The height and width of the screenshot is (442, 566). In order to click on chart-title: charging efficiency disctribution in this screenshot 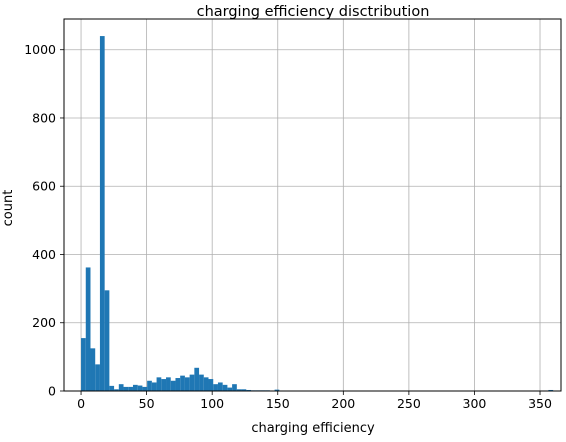, I will do `click(313, 12)`.